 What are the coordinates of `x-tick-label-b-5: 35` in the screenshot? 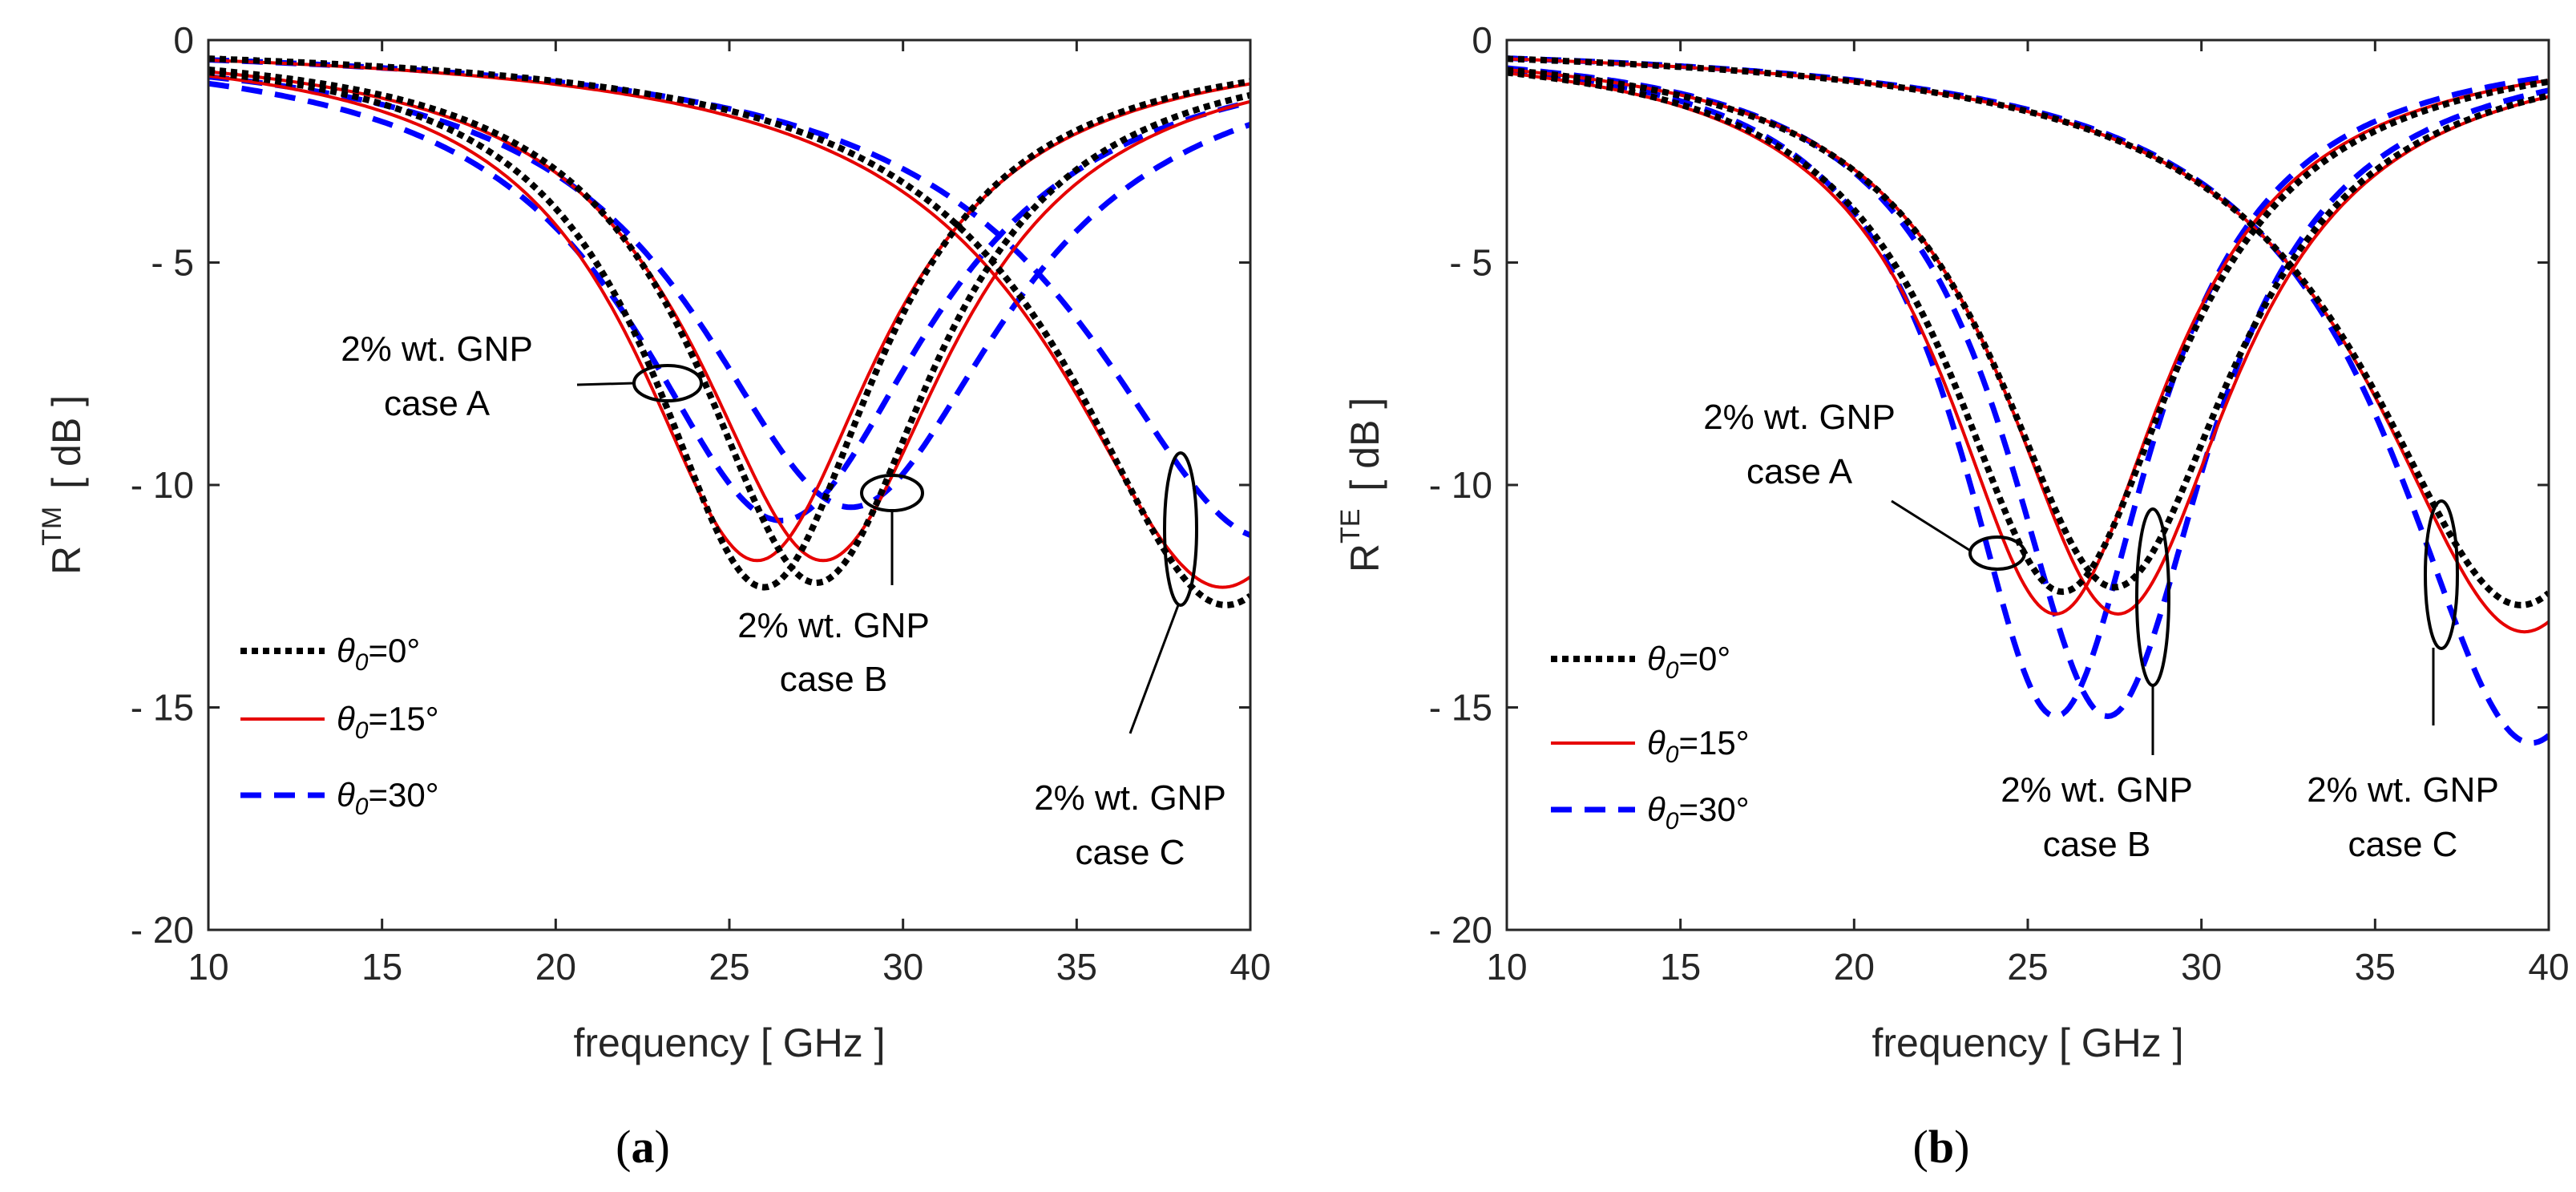 It's located at (2376, 967).